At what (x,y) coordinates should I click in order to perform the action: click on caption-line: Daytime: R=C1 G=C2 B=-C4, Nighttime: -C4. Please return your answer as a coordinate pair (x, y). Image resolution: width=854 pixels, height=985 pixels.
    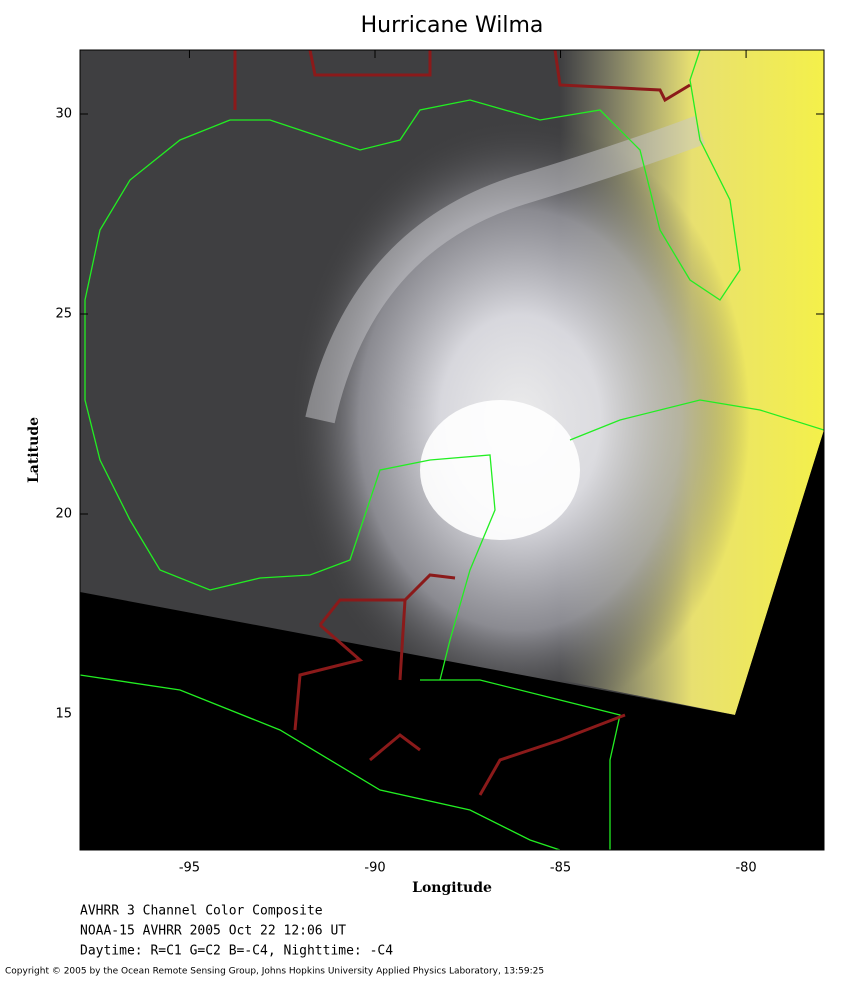
    Looking at the image, I should click on (236, 951).